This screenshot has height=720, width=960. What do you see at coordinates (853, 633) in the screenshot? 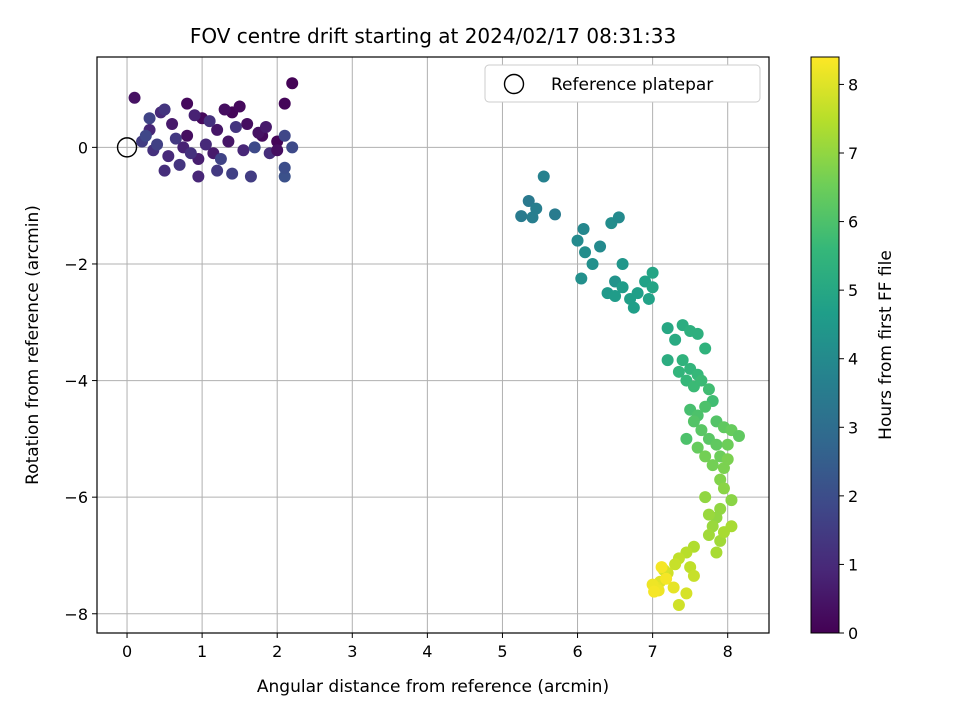
I see `colorbar-tick-label: 0` at bounding box center [853, 633].